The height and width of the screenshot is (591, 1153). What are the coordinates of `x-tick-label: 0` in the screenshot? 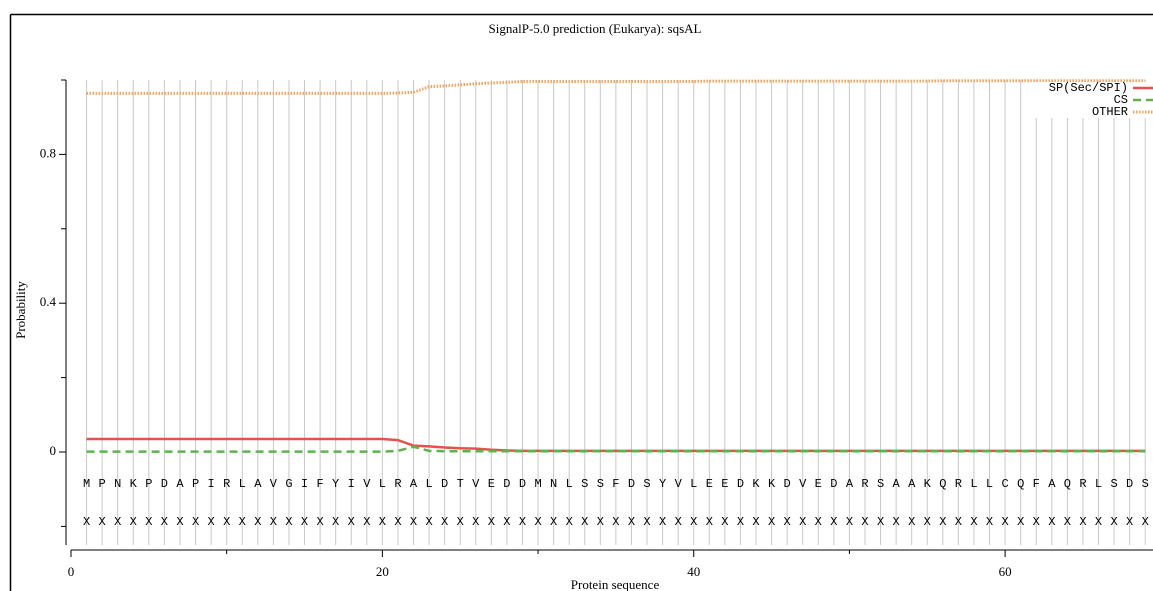 It's located at (71, 571).